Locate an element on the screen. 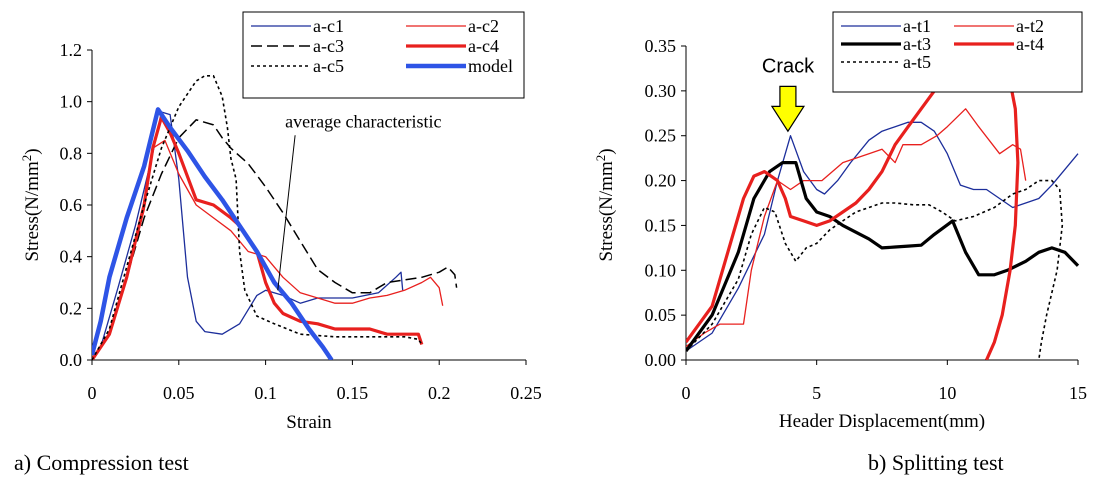  legend-label-a-t2: a-t2 is located at coordinates (1030, 26).